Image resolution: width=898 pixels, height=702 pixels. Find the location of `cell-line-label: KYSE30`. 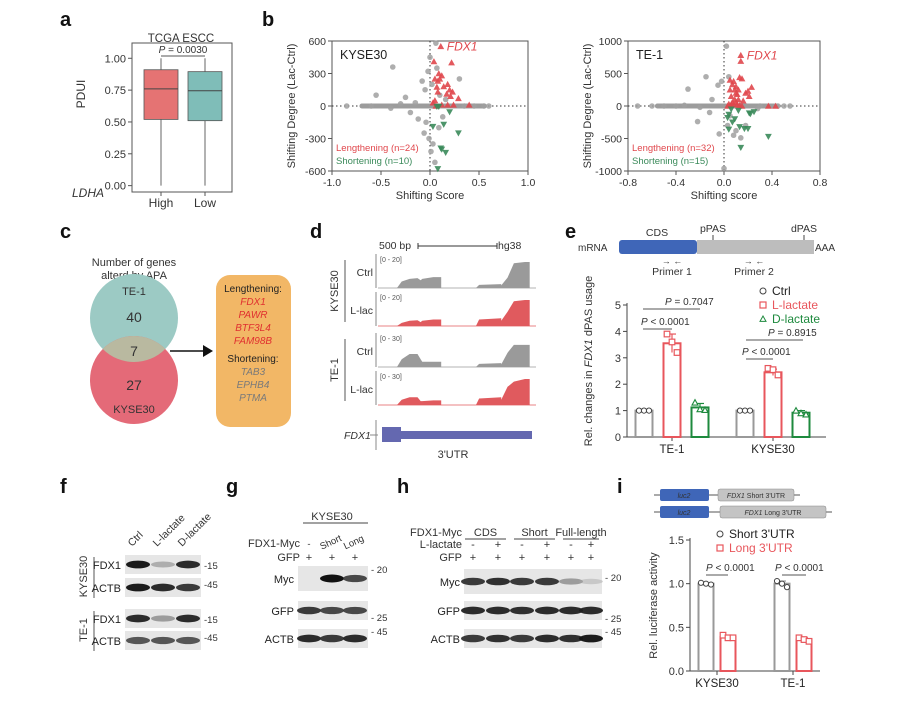

cell-line-label: KYSE30 is located at coordinates (332, 517).